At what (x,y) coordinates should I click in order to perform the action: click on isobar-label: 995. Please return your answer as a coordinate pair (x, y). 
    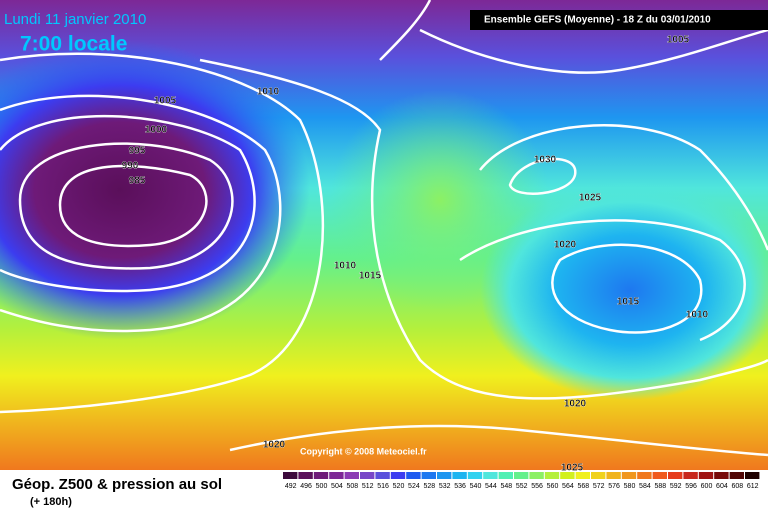
    Looking at the image, I should click on (137, 151).